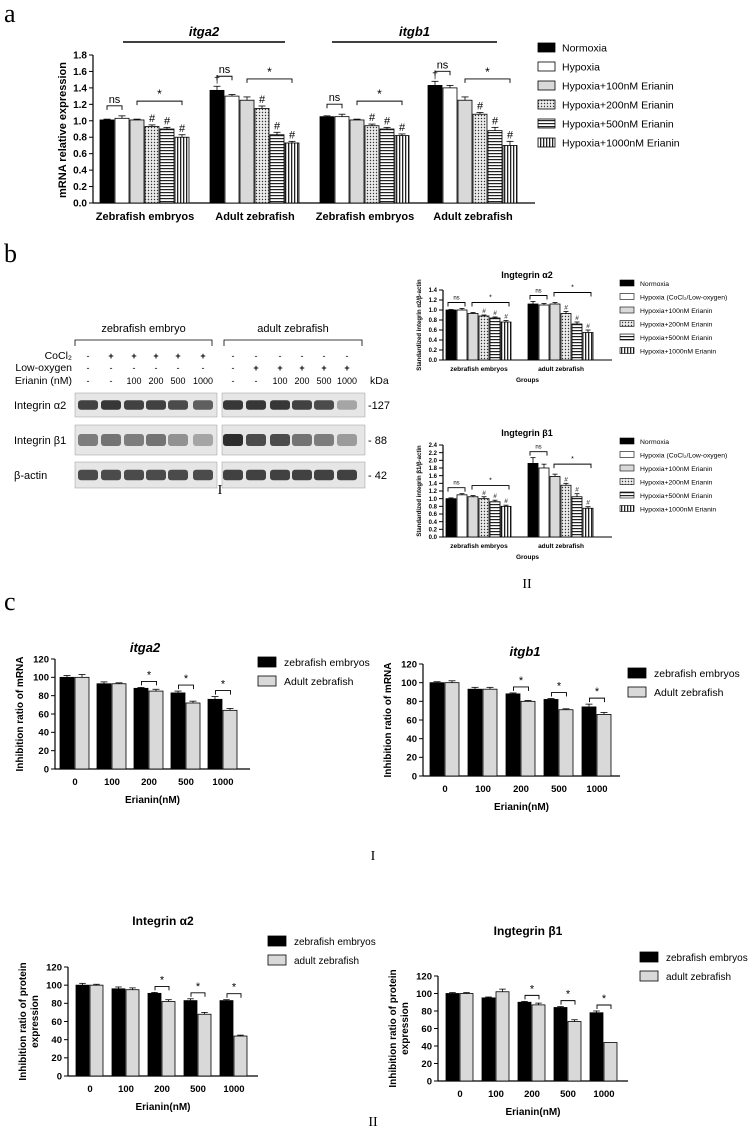 The height and width of the screenshot is (1131, 750). I want to click on chart-a-legend-label: Hypoxia+100nM Erianin, so click(618, 87).